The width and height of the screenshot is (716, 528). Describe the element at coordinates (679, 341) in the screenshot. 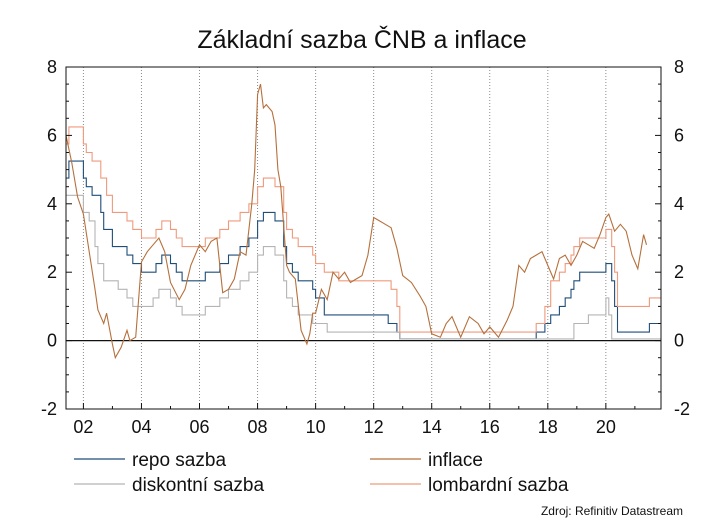

I see `y-tick-label-right: 0` at that location.